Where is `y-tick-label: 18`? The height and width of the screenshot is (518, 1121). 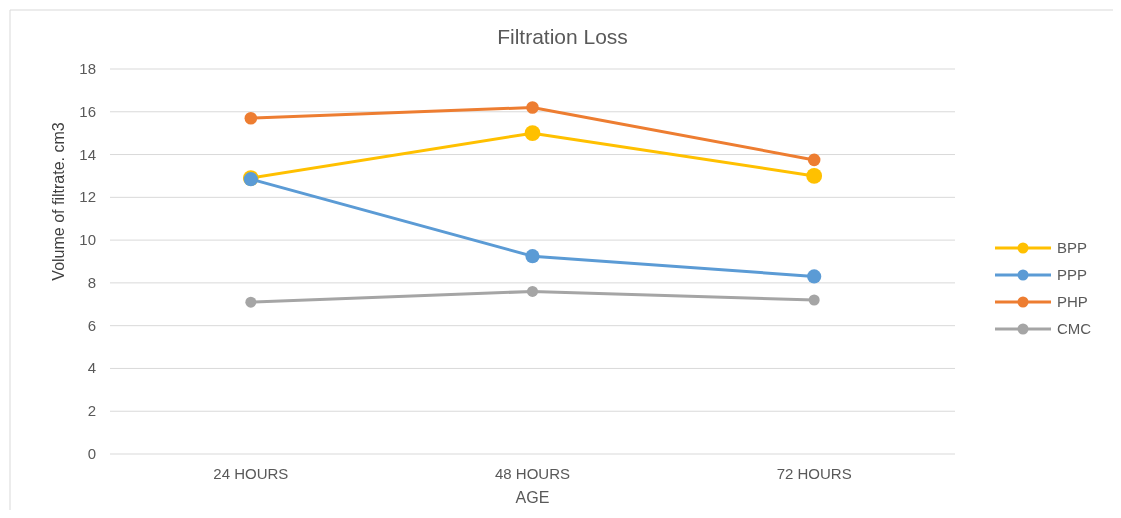 y-tick-label: 18 is located at coordinates (87, 68).